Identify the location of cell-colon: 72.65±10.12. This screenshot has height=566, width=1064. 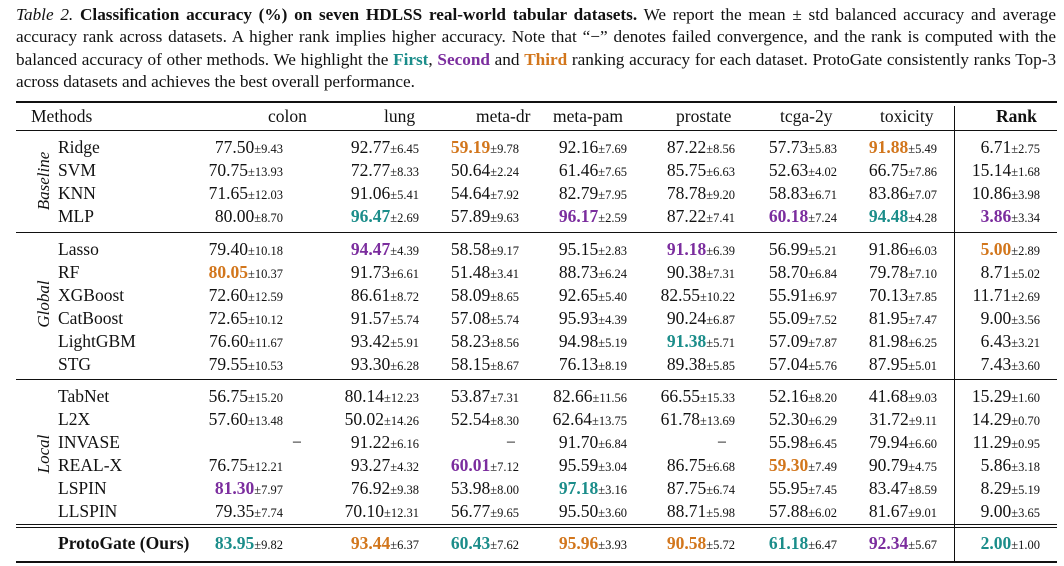
(246, 319).